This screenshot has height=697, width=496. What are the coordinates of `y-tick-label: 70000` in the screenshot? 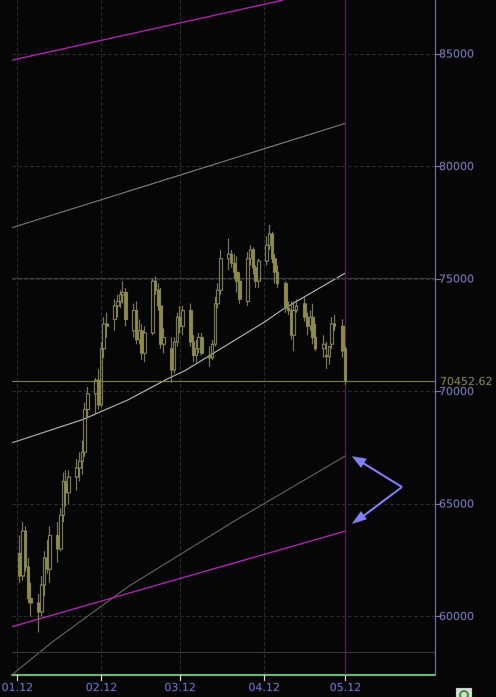 It's located at (456, 391).